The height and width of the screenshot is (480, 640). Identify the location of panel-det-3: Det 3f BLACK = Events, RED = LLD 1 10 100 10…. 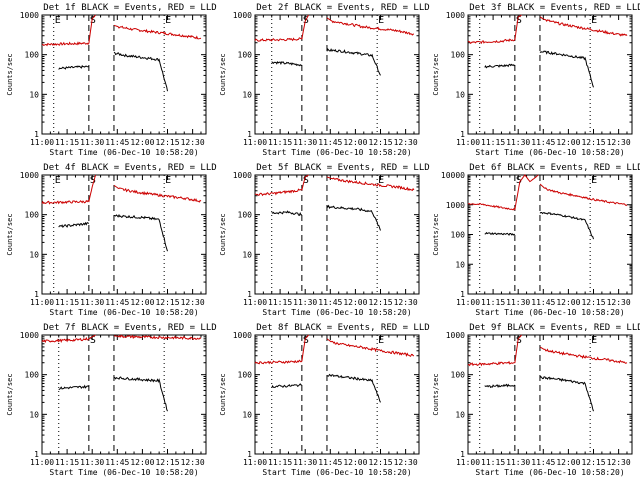
(536, 80).